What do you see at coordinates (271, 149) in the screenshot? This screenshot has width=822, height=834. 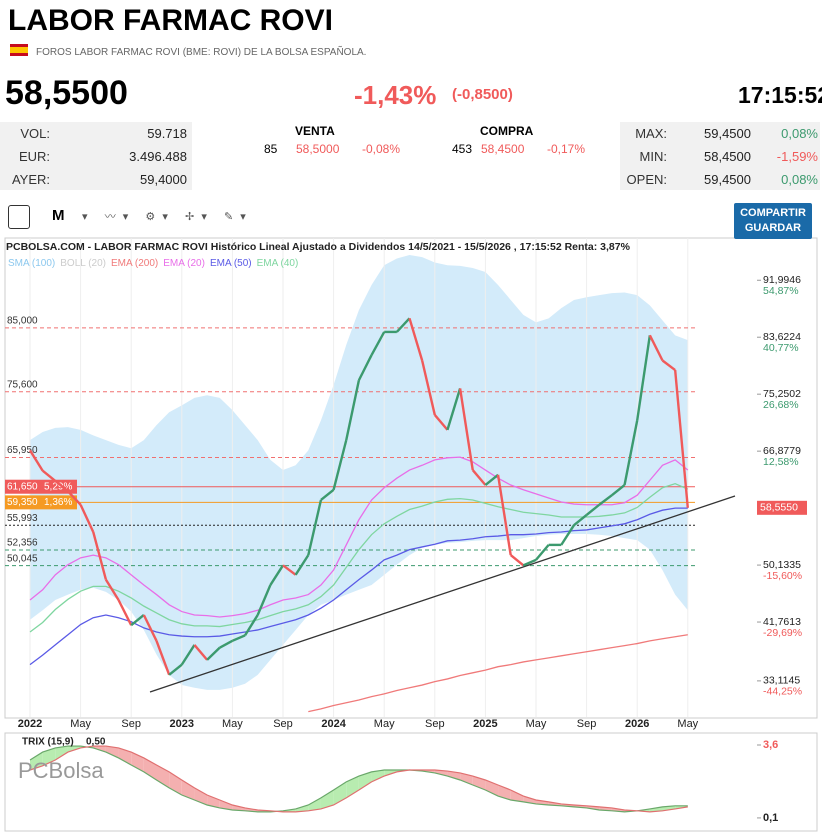 I see `order-qty: 85` at bounding box center [271, 149].